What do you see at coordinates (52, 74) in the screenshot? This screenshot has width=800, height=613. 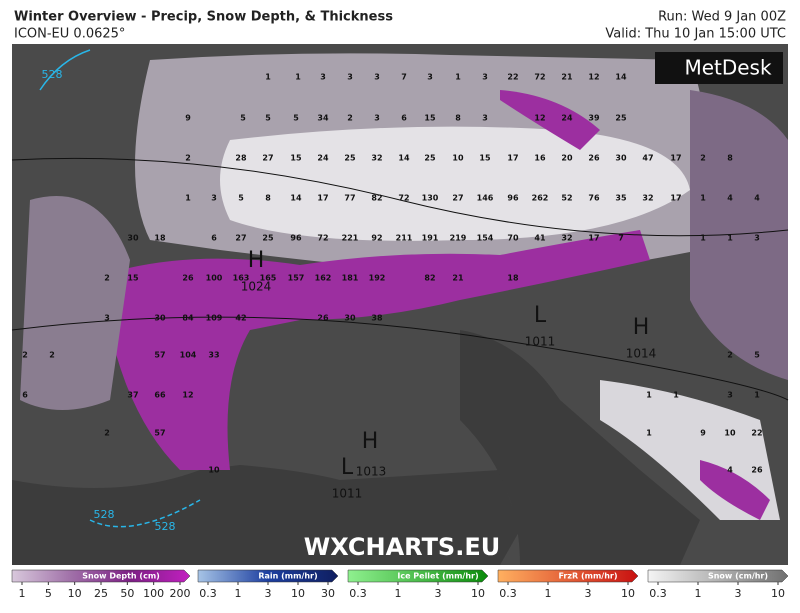 I see `thickness-label: 528` at bounding box center [52, 74].